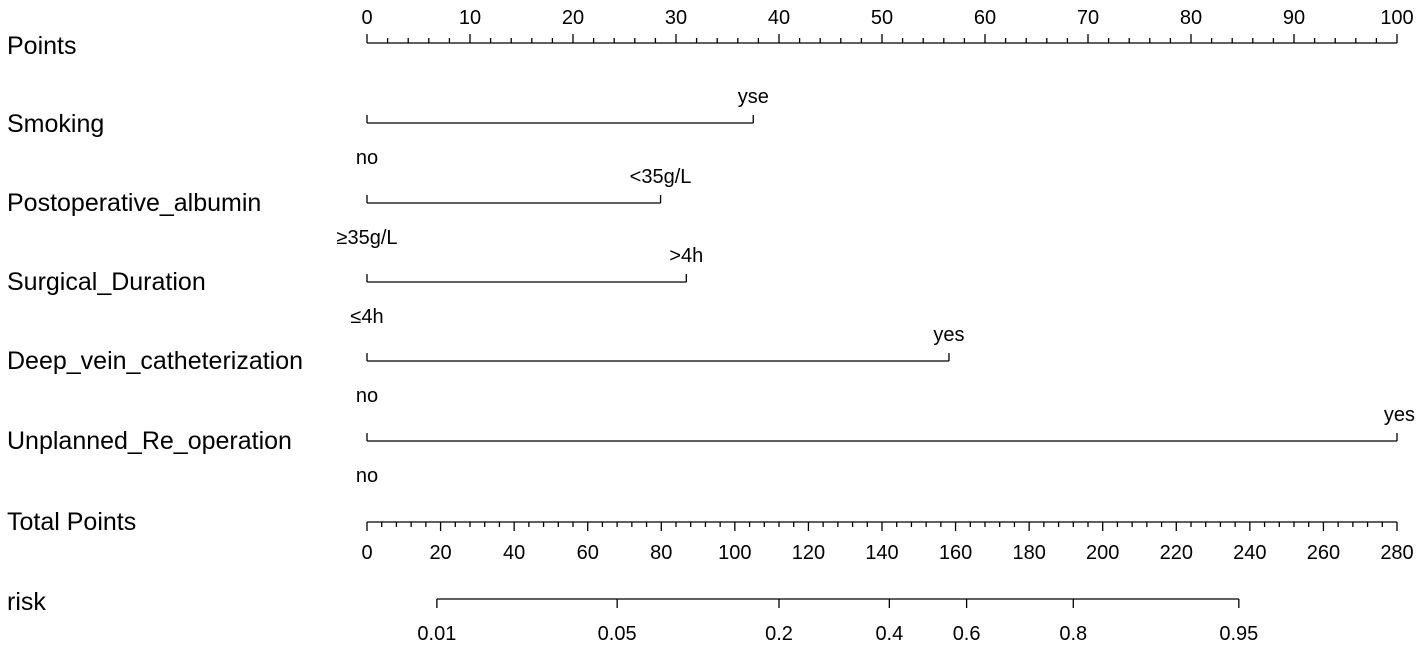 The width and height of the screenshot is (1417, 646). Describe the element at coordinates (967, 634) in the screenshot. I see `risk-tick-label: 0.6` at that location.